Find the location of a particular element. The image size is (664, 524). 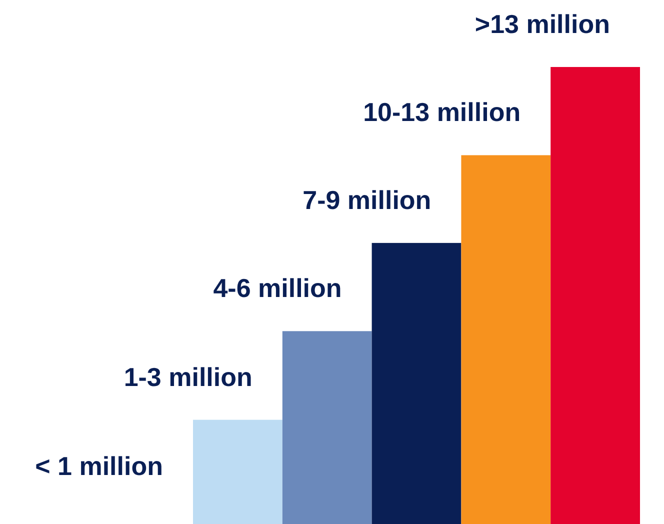

annotation: 10-13 million is located at coordinates (442, 112).